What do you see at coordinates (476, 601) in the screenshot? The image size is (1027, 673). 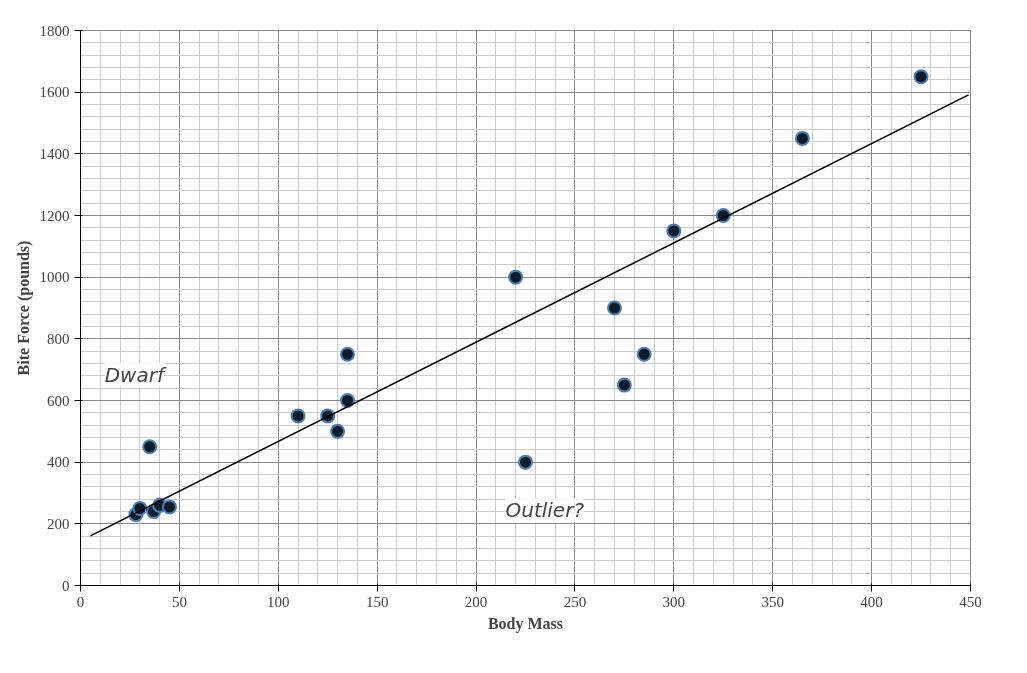 I see `x-tick-label: 200` at bounding box center [476, 601].